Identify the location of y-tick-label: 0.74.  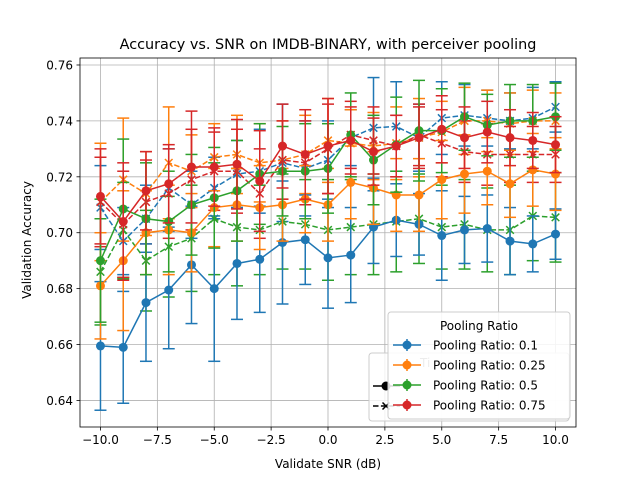
(59, 121).